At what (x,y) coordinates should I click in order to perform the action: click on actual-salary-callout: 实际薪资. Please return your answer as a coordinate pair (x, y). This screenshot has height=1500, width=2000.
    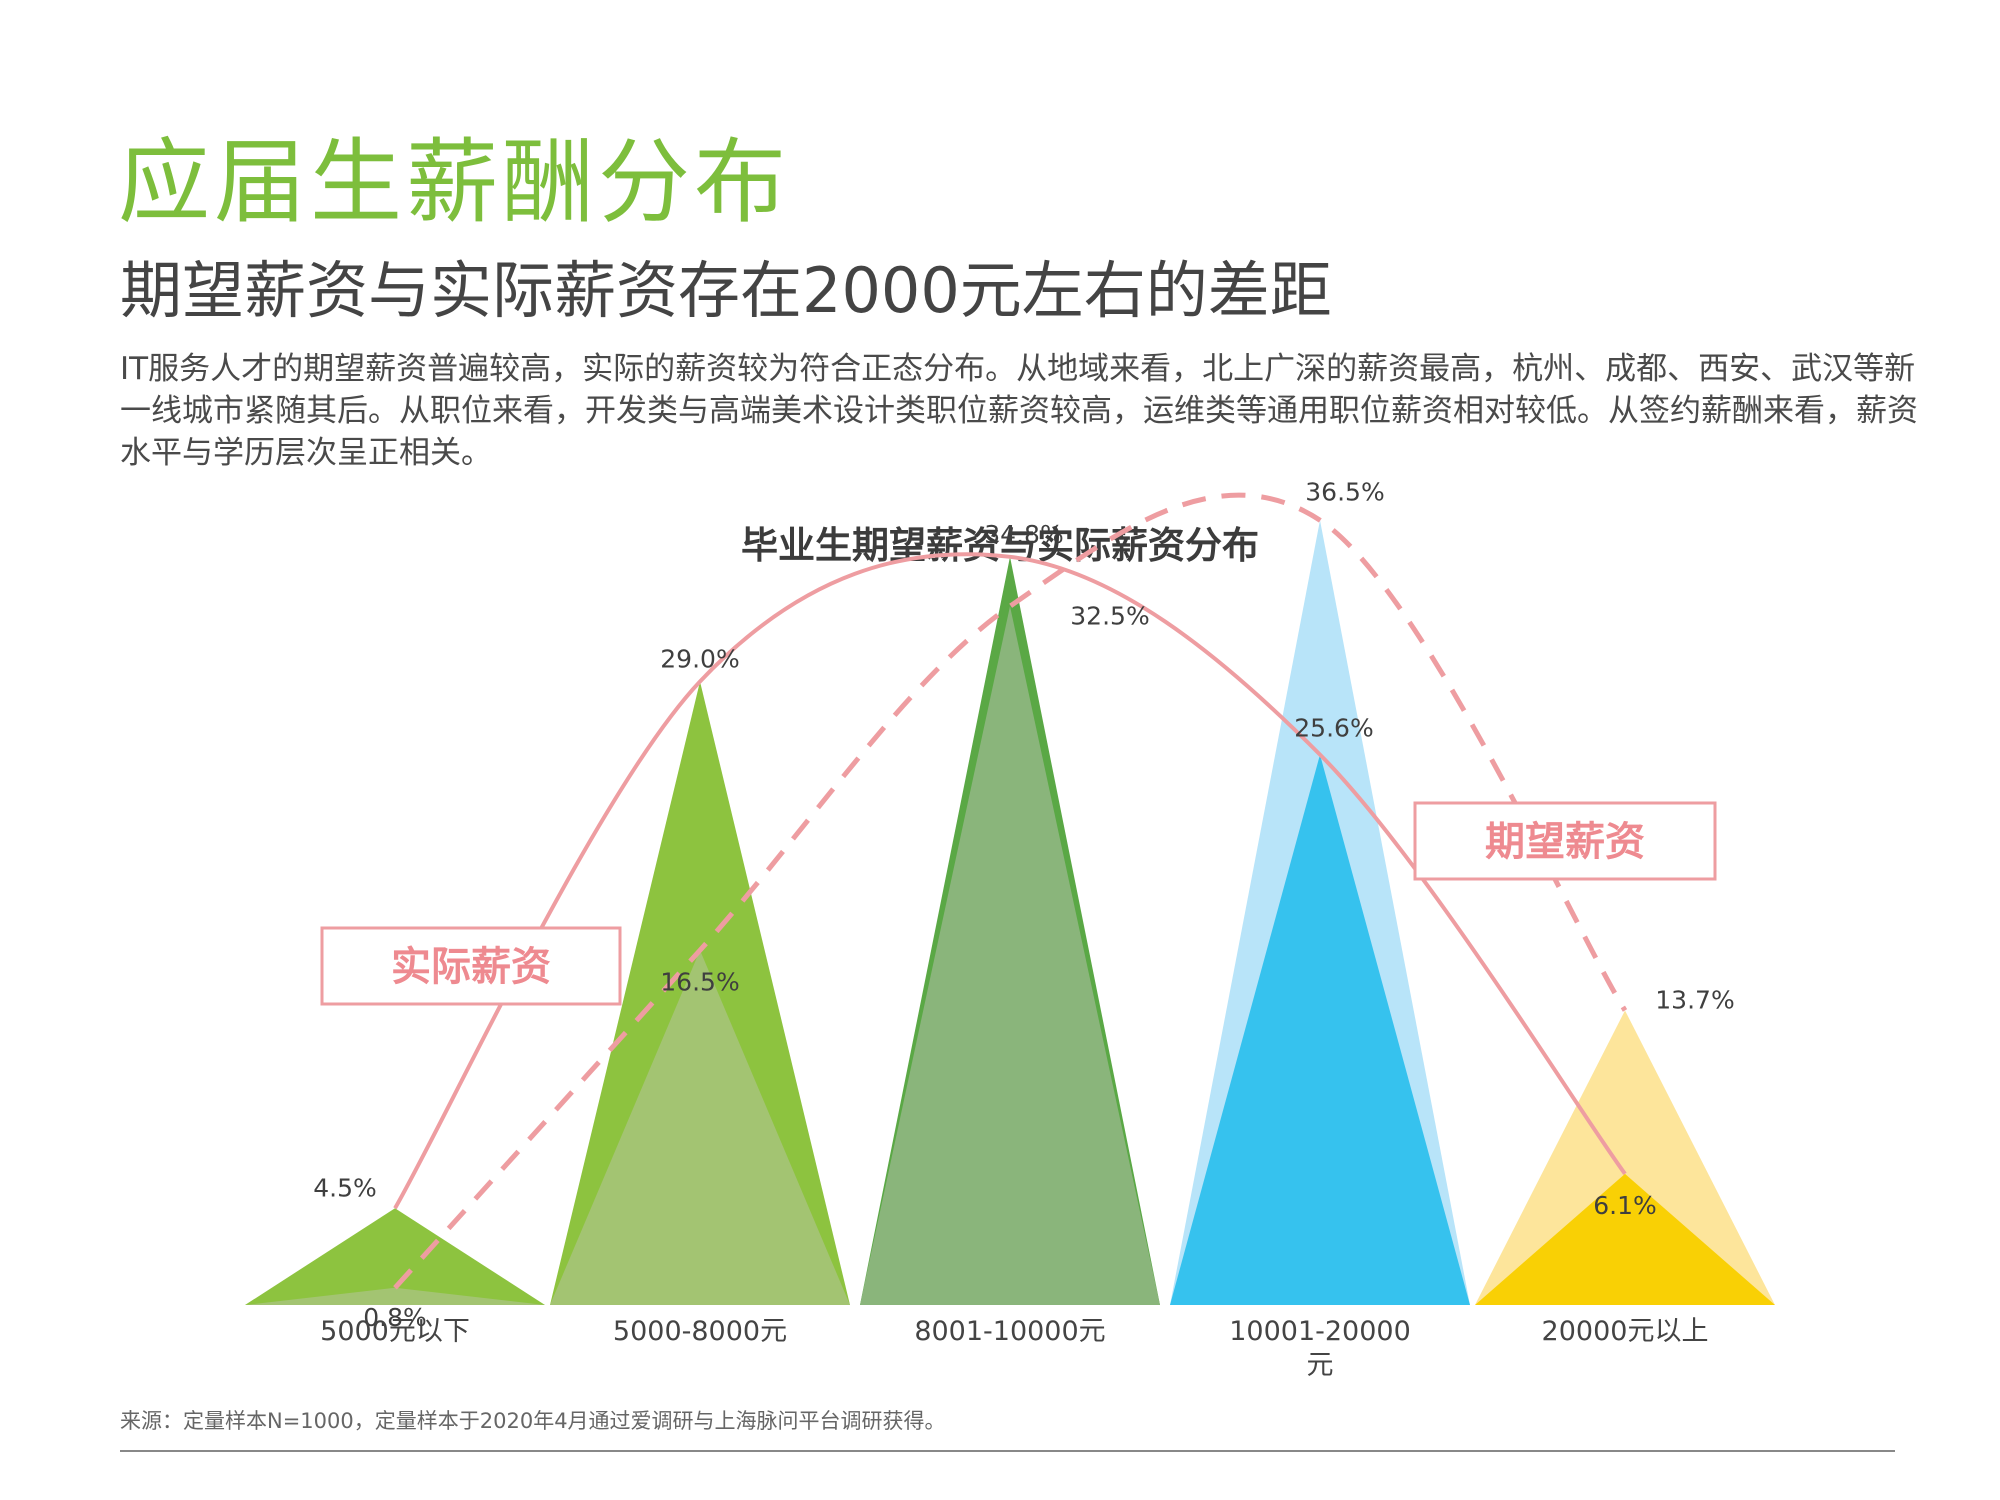
    Looking at the image, I should click on (471, 966).